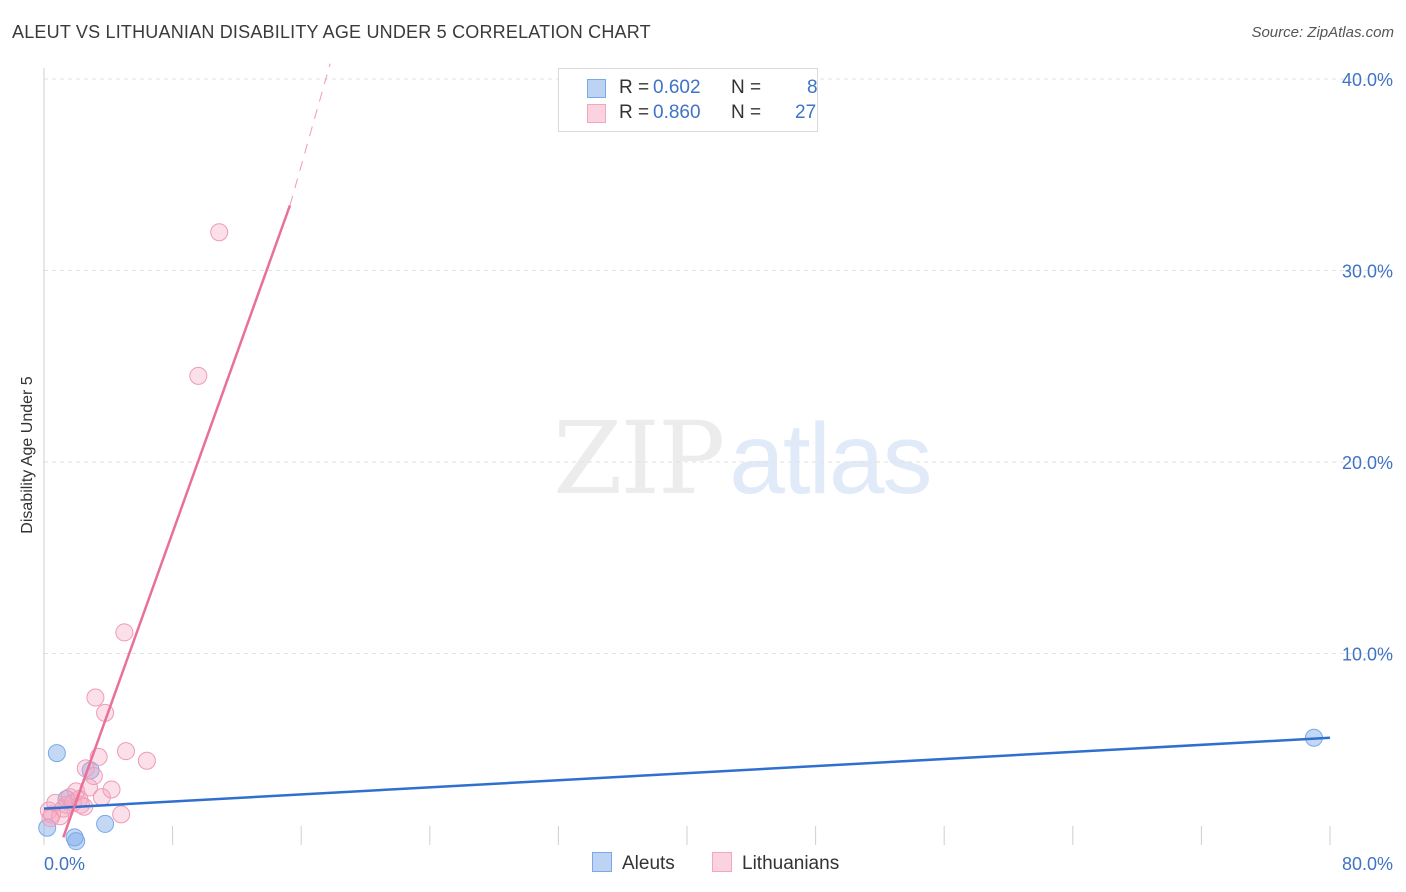 This screenshot has width=1406, height=892. I want to click on watermark: ZIPatlas, so click(743, 458).